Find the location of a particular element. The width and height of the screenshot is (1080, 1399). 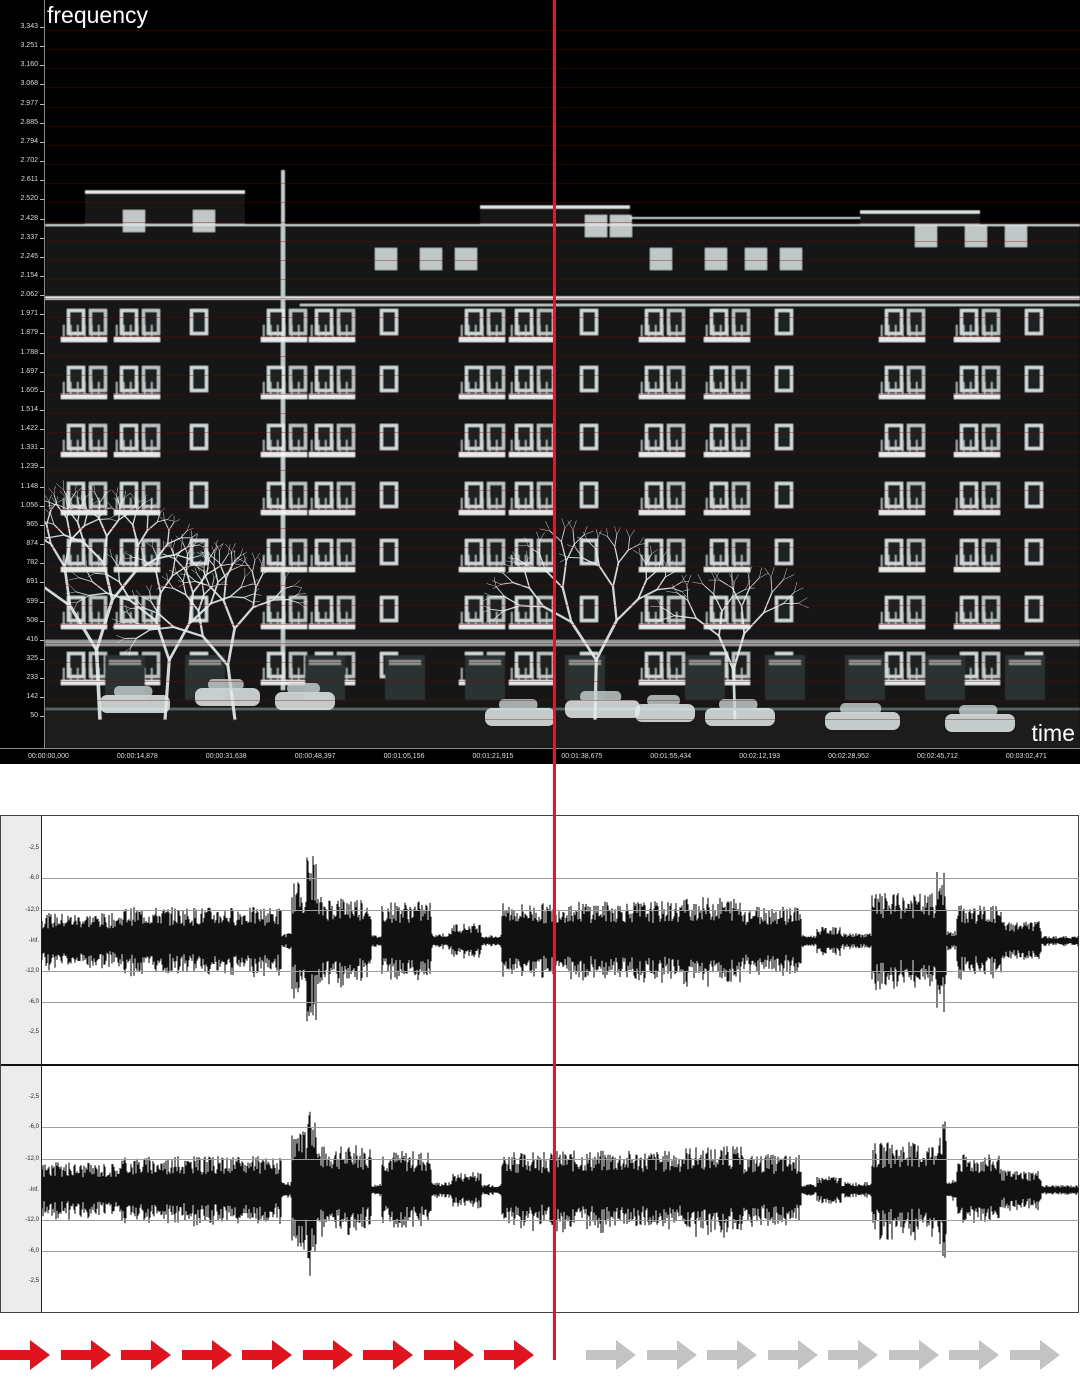

time-tick: 00:01:05,156 is located at coordinates (404, 756).